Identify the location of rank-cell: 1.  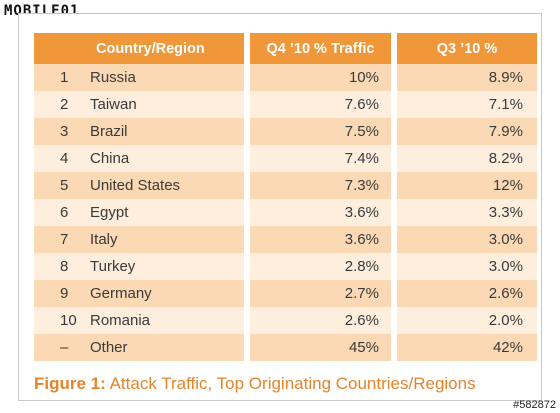
(62, 77).